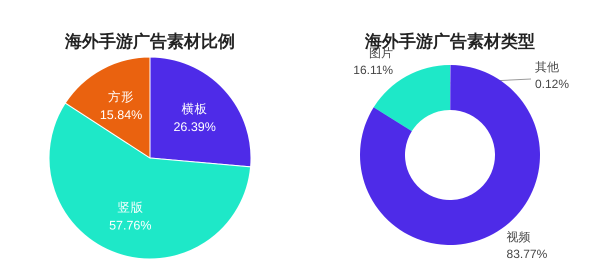 Image resolution: width=600 pixels, height=269 pixels. What do you see at coordinates (149, 41) in the screenshot?
I see `chart-title: 海外手游广告素材比例` at bounding box center [149, 41].